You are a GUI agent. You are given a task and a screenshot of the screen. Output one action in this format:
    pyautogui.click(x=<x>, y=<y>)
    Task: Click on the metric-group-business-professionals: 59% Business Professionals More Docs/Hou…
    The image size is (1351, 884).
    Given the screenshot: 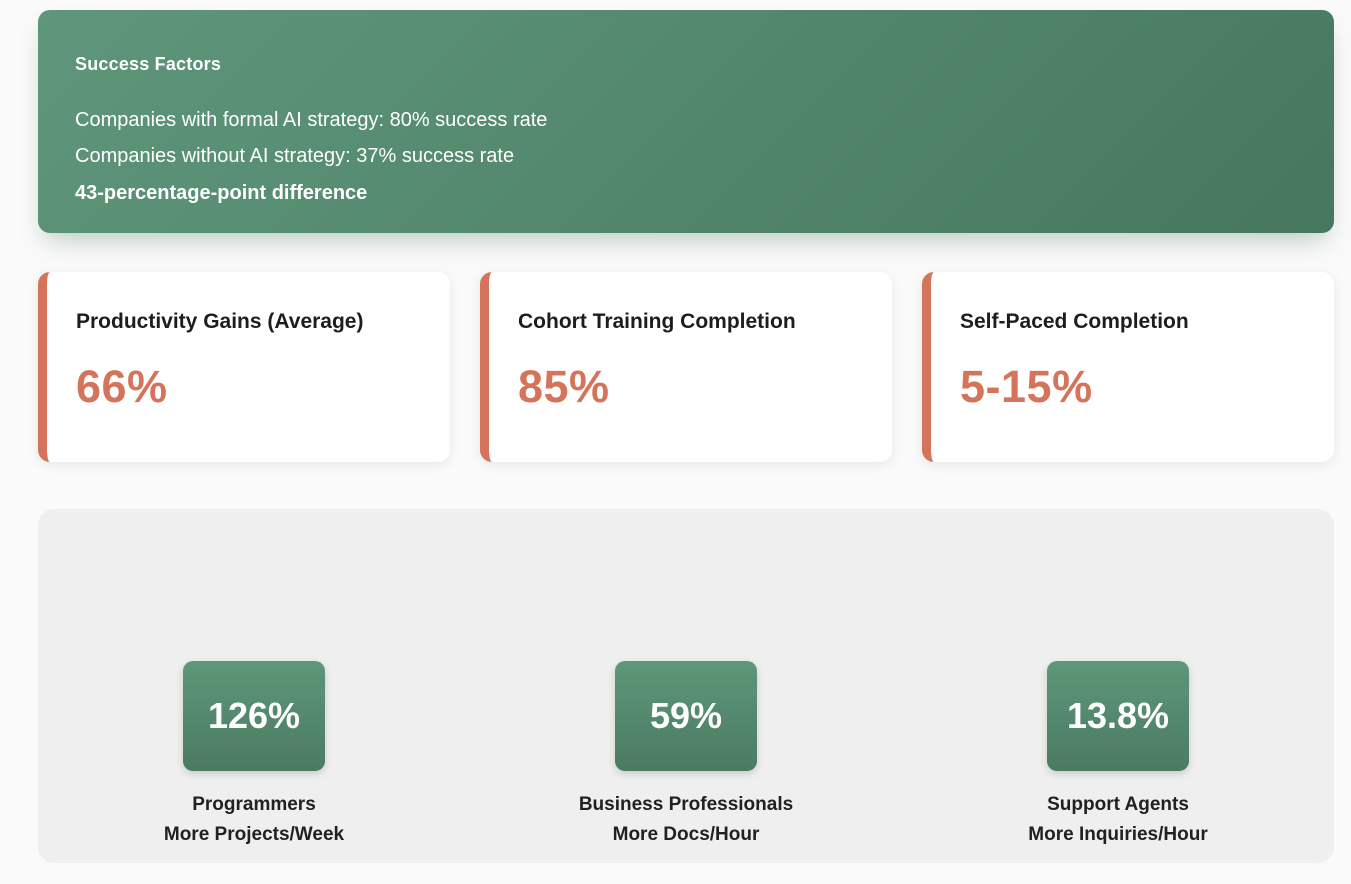 What is the action you would take?
    pyautogui.click(x=686, y=755)
    